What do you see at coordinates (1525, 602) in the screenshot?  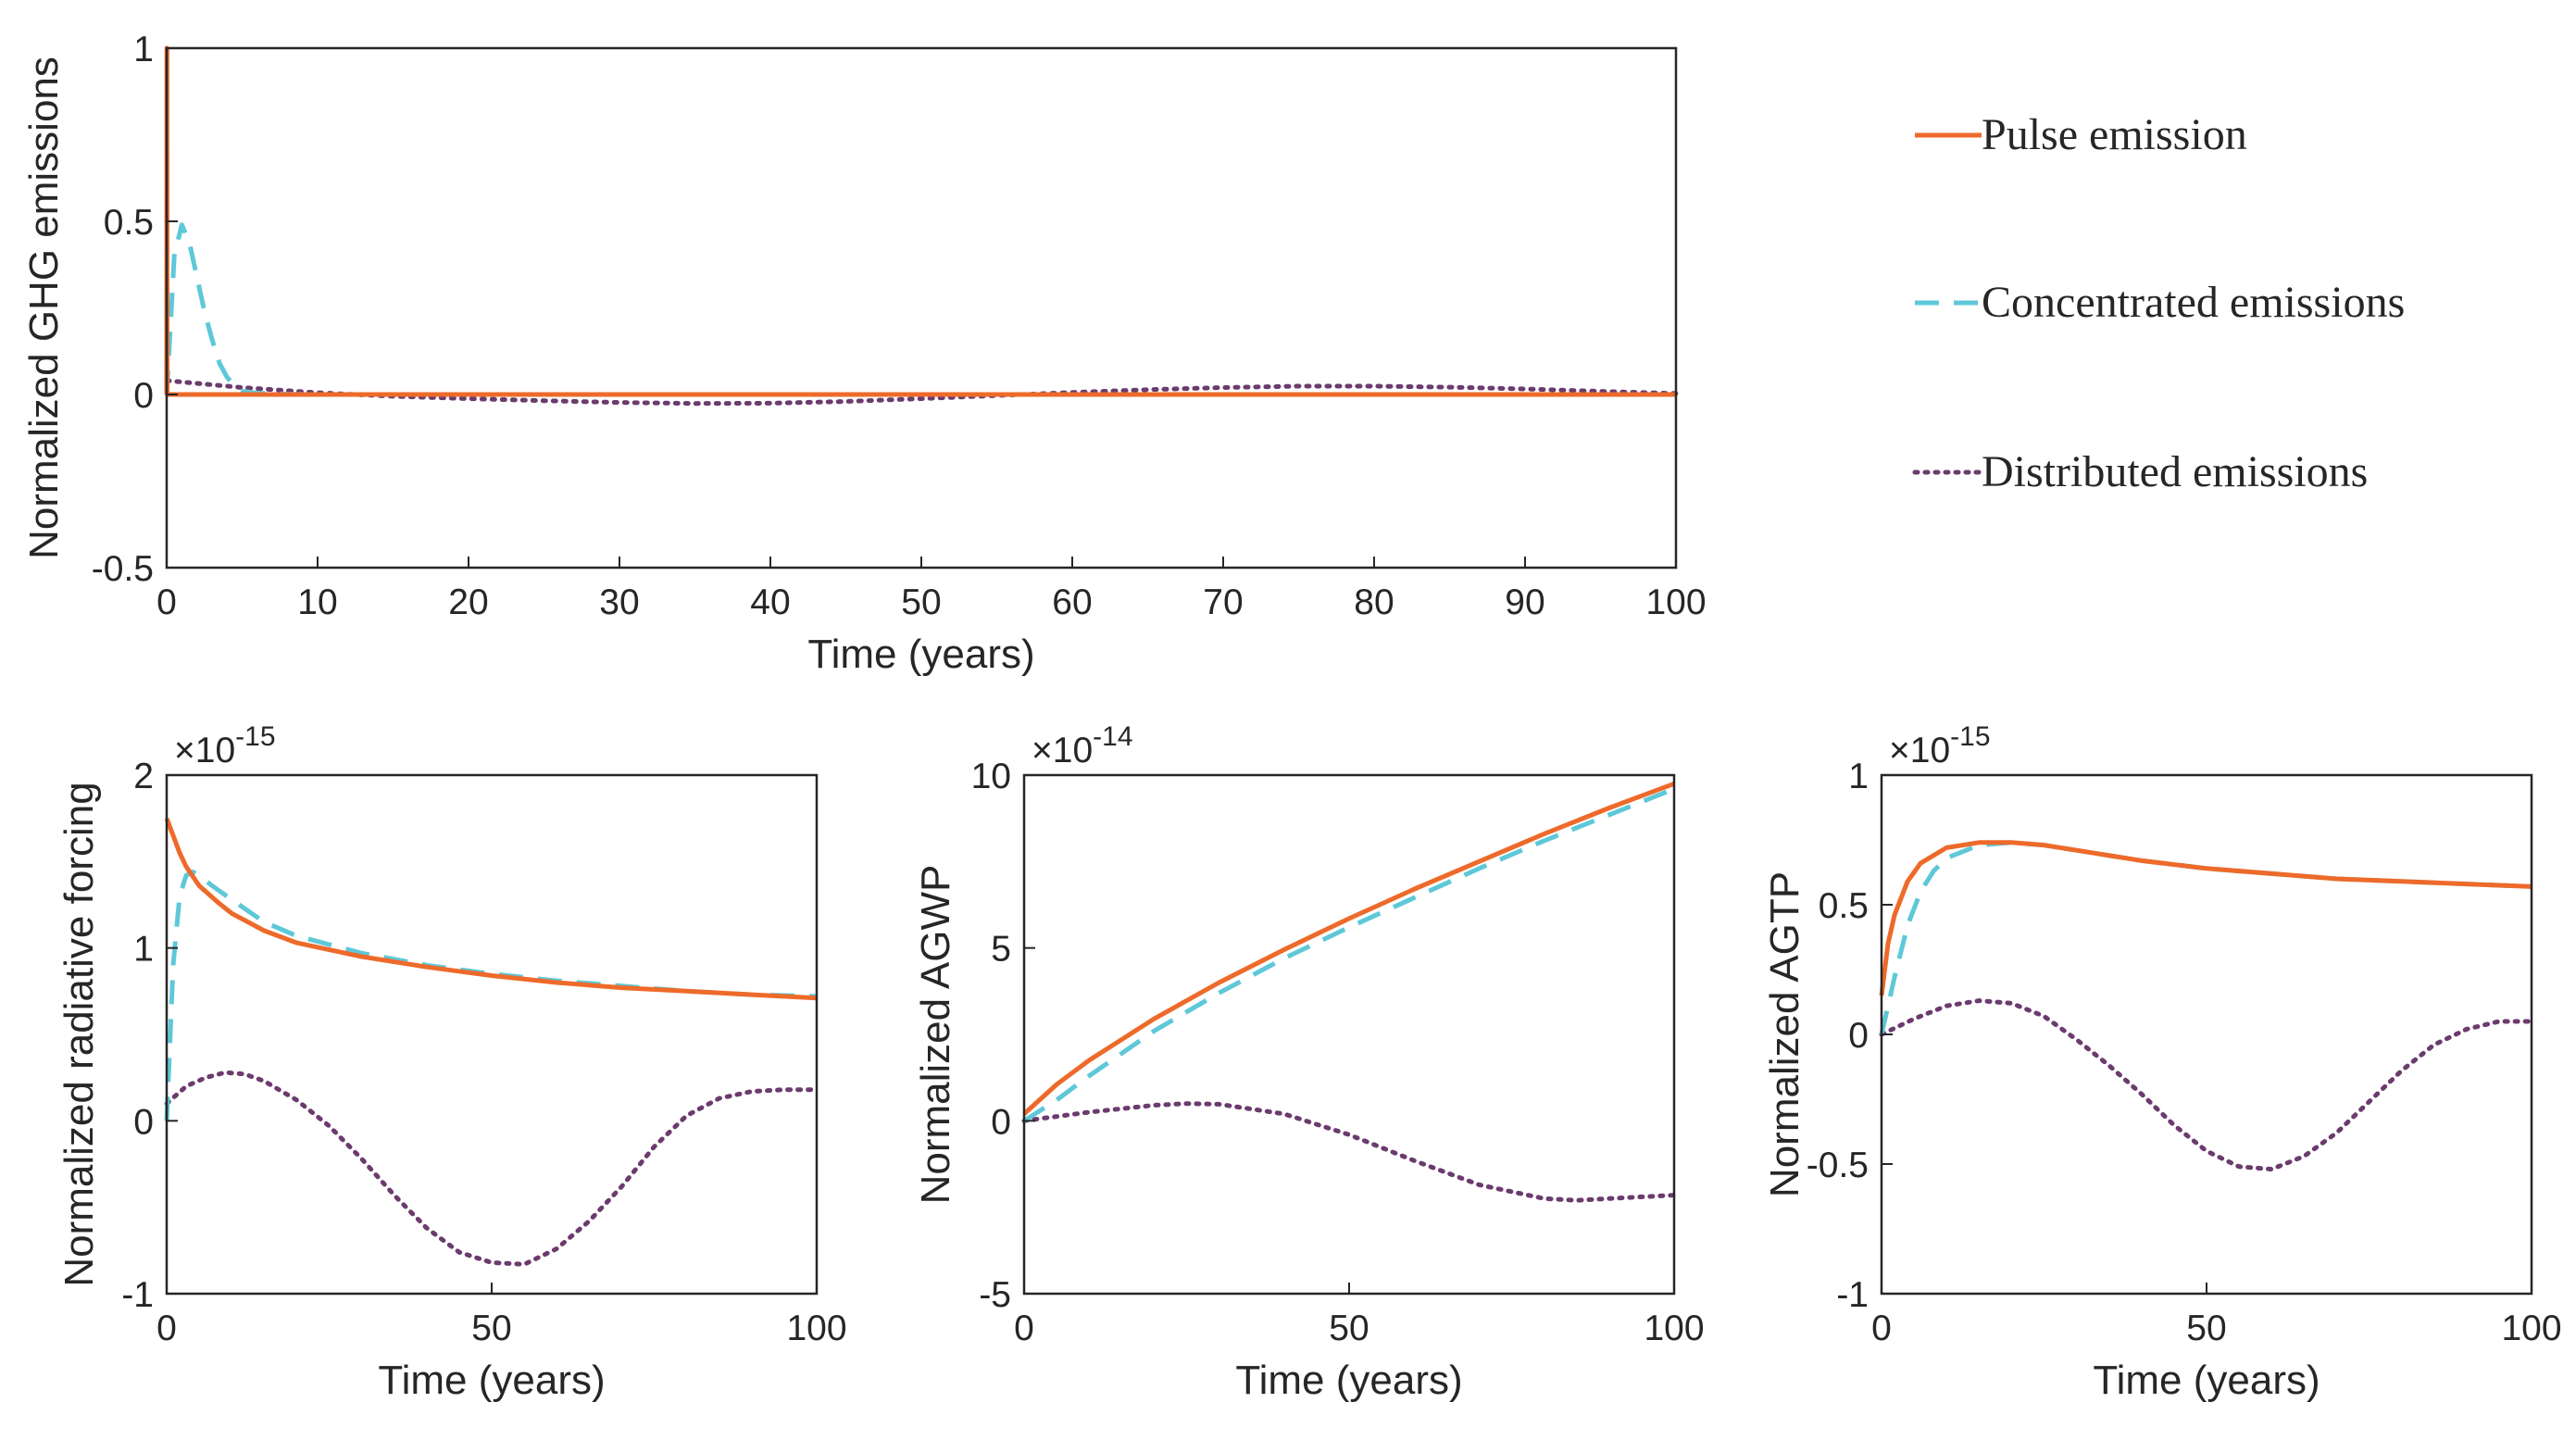 I see `x-tick-label: 90` at bounding box center [1525, 602].